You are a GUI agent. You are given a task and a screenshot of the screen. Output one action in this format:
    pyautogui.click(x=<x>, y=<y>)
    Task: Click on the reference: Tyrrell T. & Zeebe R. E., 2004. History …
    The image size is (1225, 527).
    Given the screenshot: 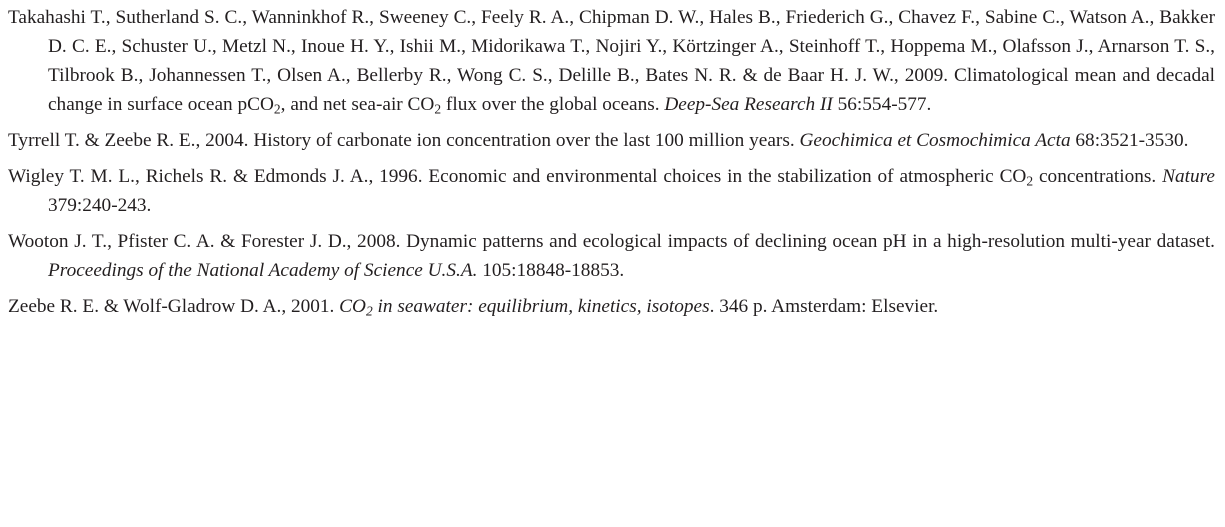 What is the action you would take?
    pyautogui.click(x=611, y=140)
    